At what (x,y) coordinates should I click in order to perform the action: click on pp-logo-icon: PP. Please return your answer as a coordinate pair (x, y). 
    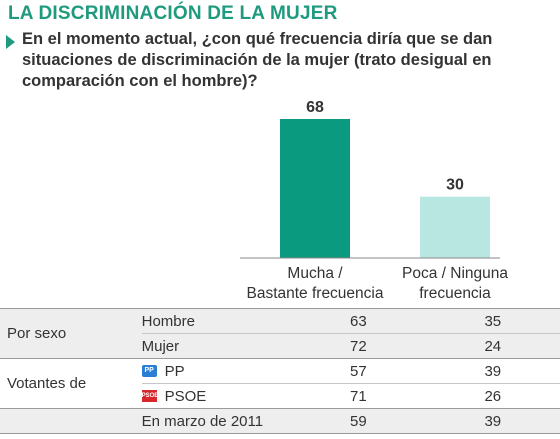
    Looking at the image, I should click on (149, 371).